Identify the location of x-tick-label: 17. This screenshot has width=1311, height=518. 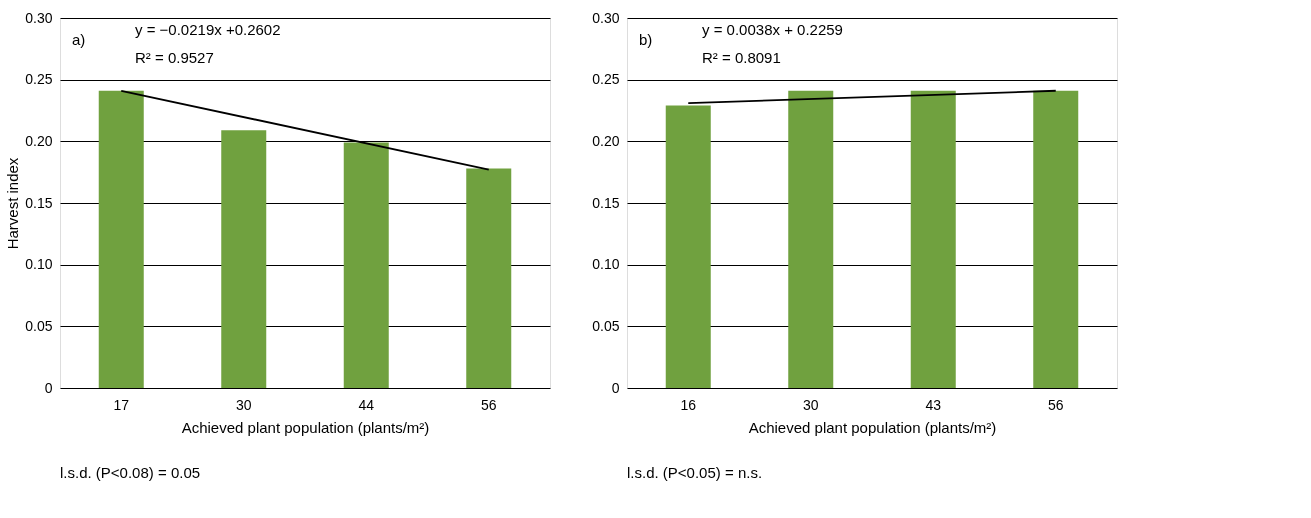
(121, 404).